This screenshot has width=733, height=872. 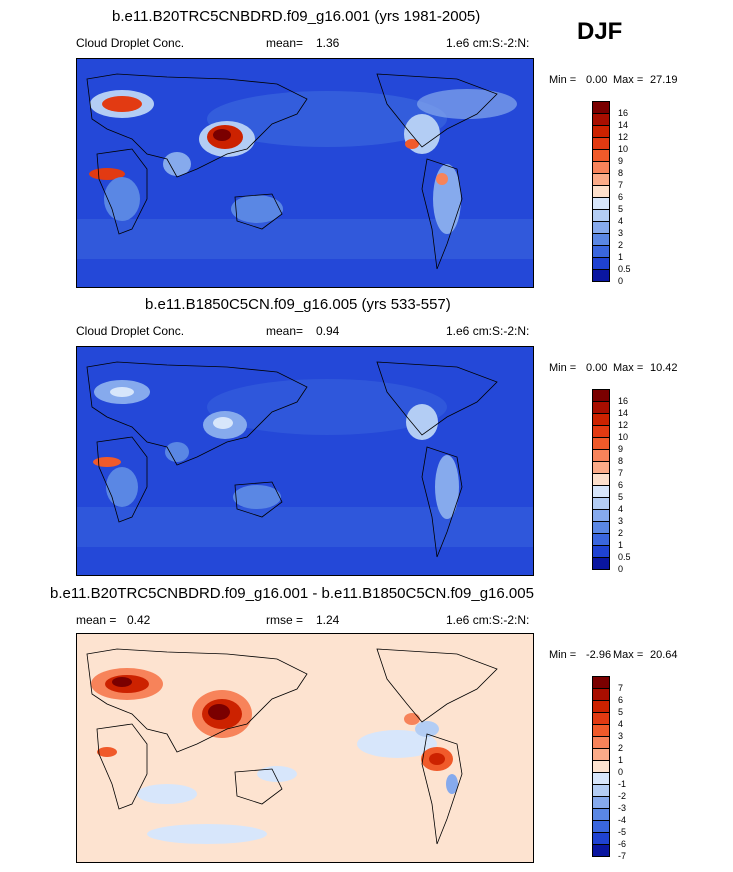 What do you see at coordinates (597, 368) in the screenshot?
I see `panel-2-min-value: 0.00` at bounding box center [597, 368].